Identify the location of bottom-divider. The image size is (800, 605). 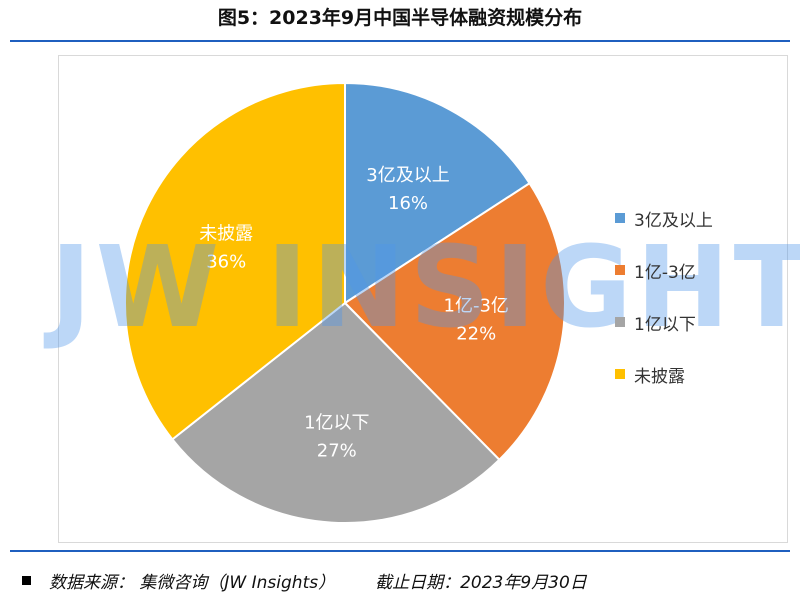
(400, 551).